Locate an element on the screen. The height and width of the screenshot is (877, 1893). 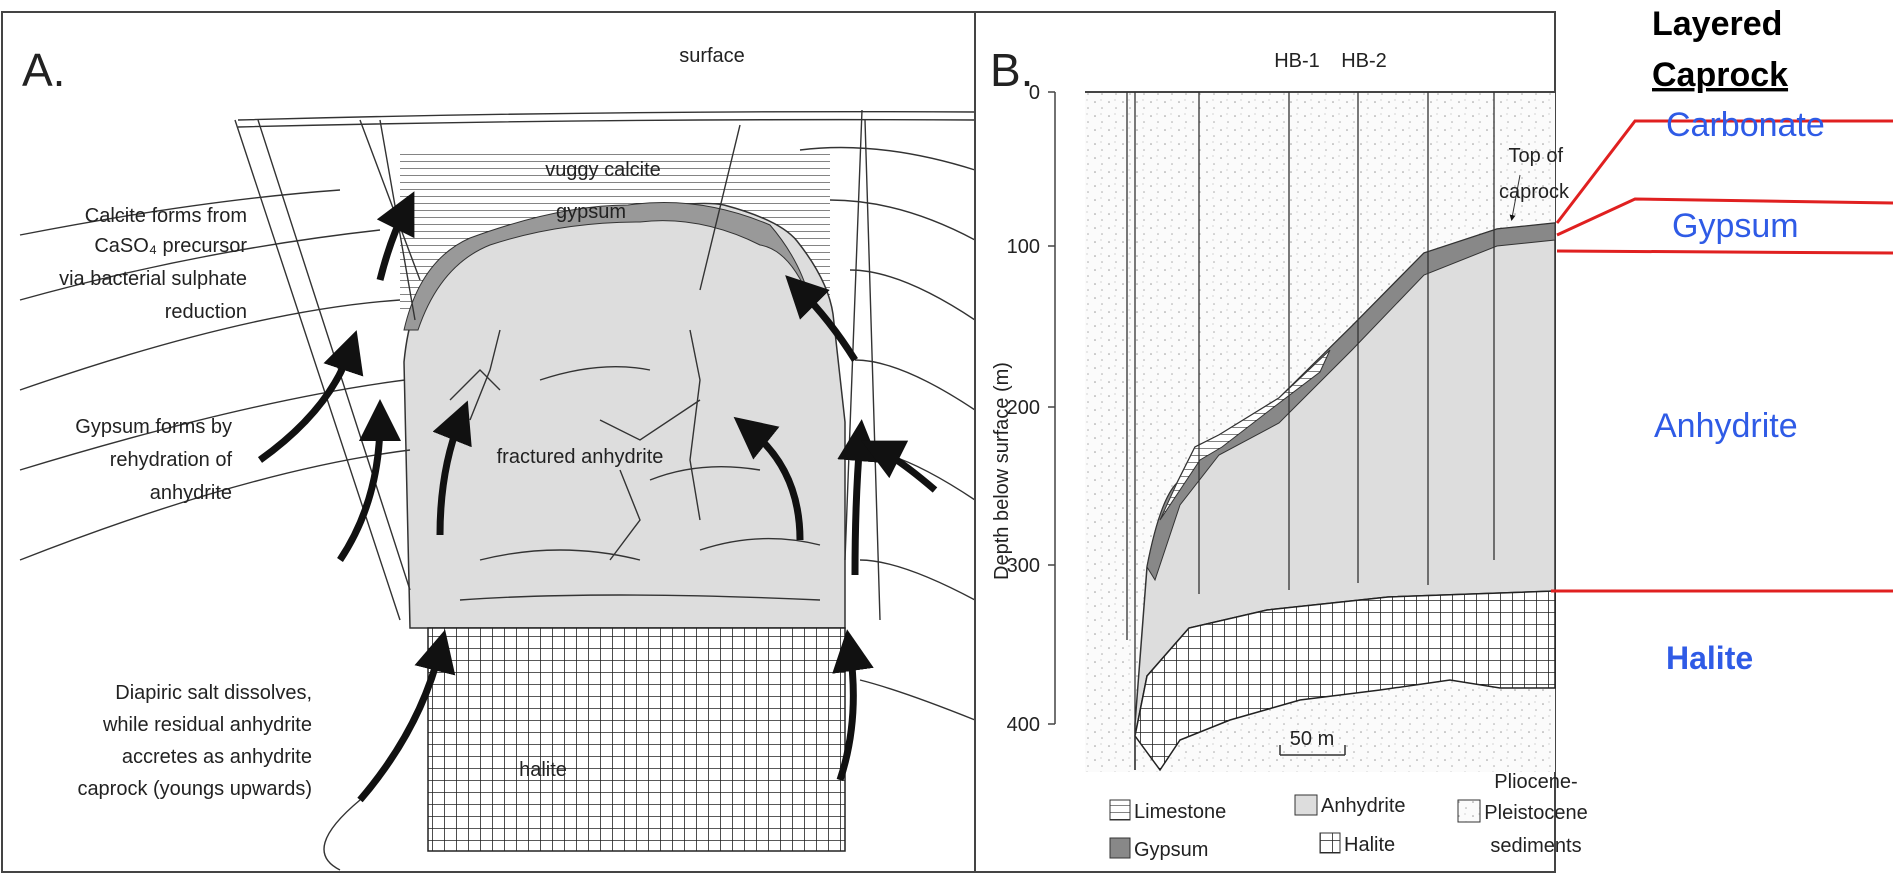
notes: while residual anhydrite is located at coordinates (207, 725).